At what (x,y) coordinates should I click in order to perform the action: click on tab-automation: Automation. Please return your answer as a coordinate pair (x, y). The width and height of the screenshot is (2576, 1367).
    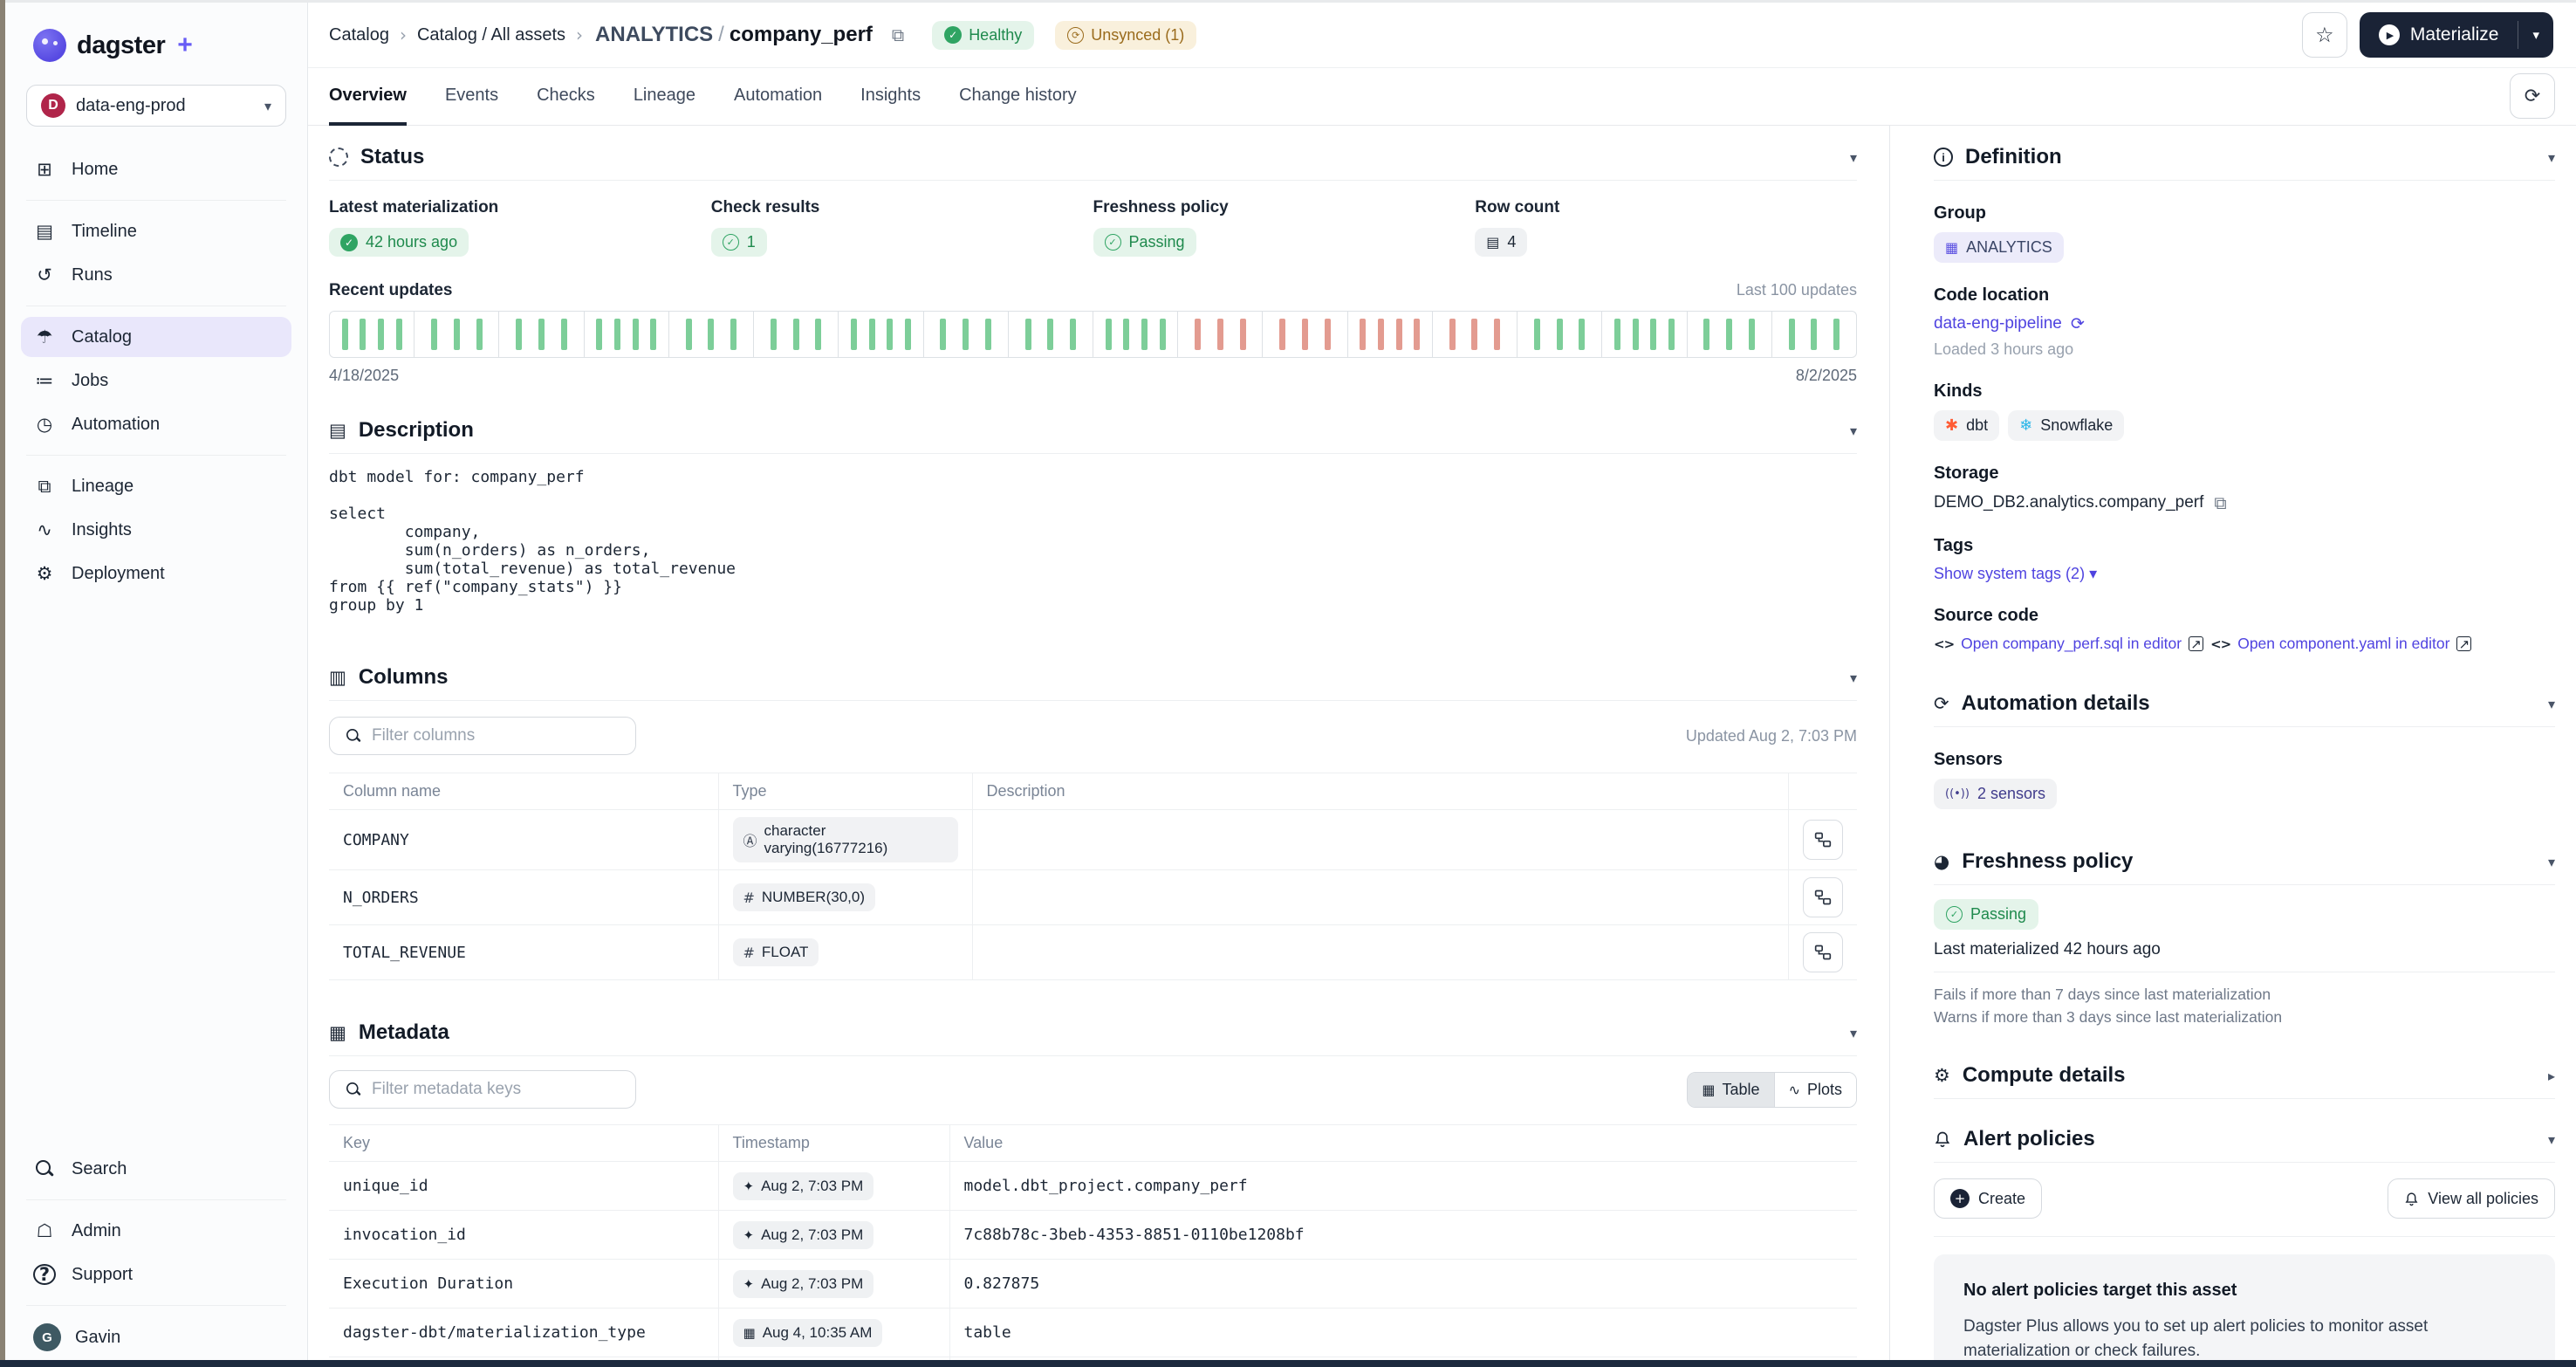
    Looking at the image, I should click on (779, 95).